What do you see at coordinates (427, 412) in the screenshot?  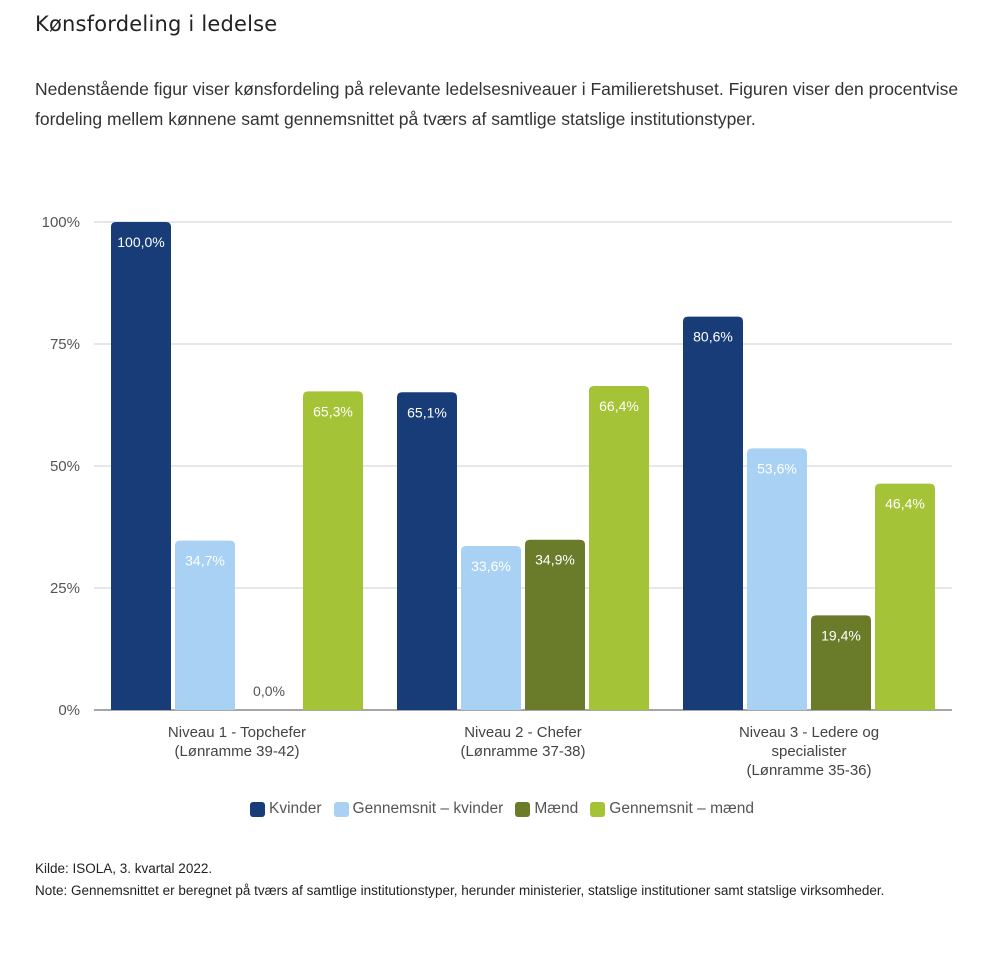 I see `data-label: 65,1%` at bounding box center [427, 412].